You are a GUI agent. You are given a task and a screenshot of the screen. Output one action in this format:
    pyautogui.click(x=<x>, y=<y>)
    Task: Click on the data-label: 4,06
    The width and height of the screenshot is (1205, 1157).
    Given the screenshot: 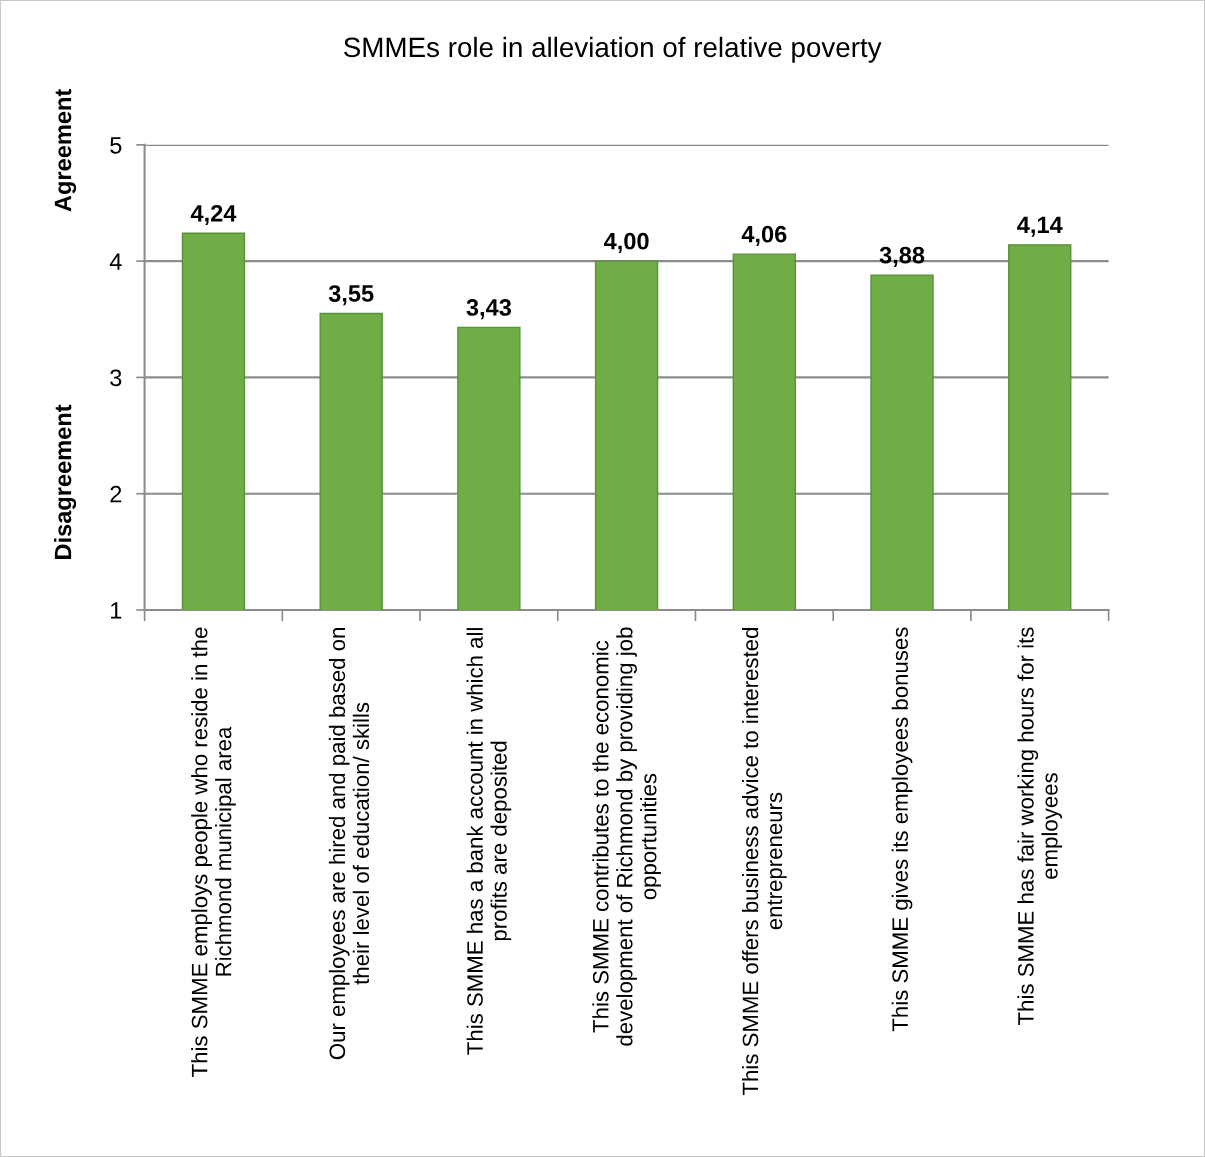 What is the action you would take?
    pyautogui.click(x=764, y=235)
    